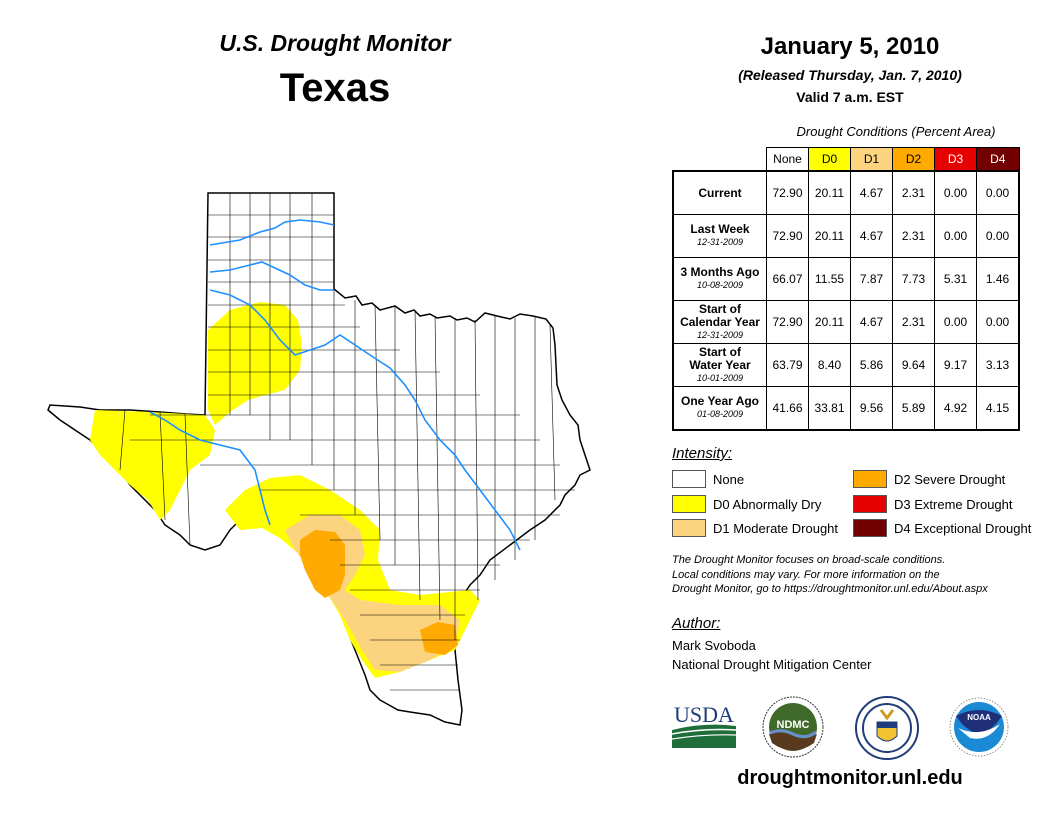  Describe the element at coordinates (720, 414) in the screenshot. I see `row-date: 01-08-2009` at that location.